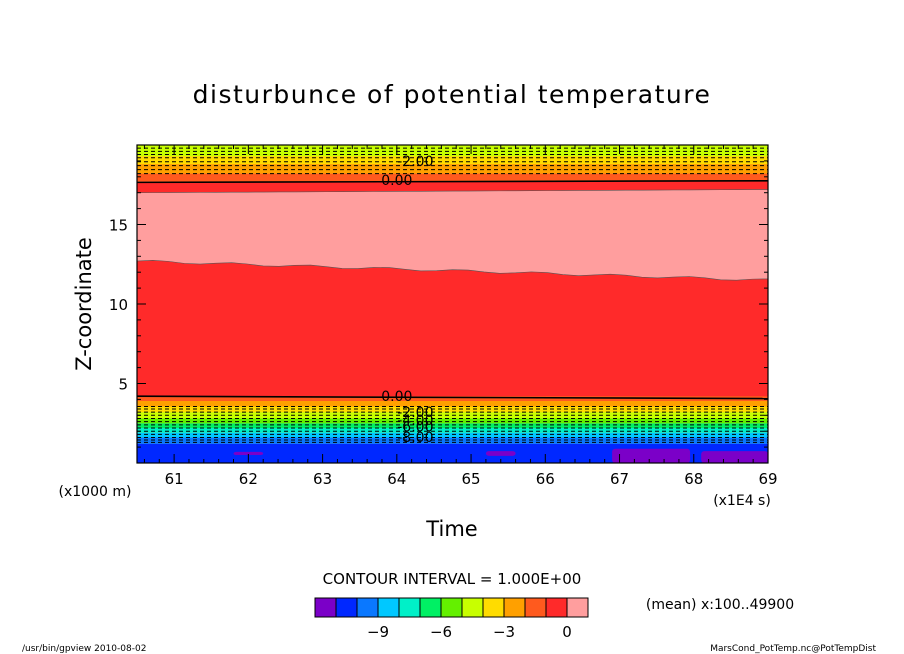 This screenshot has width=904, height=654. I want to click on colorbar-tick-label: −6, so click(441, 632).